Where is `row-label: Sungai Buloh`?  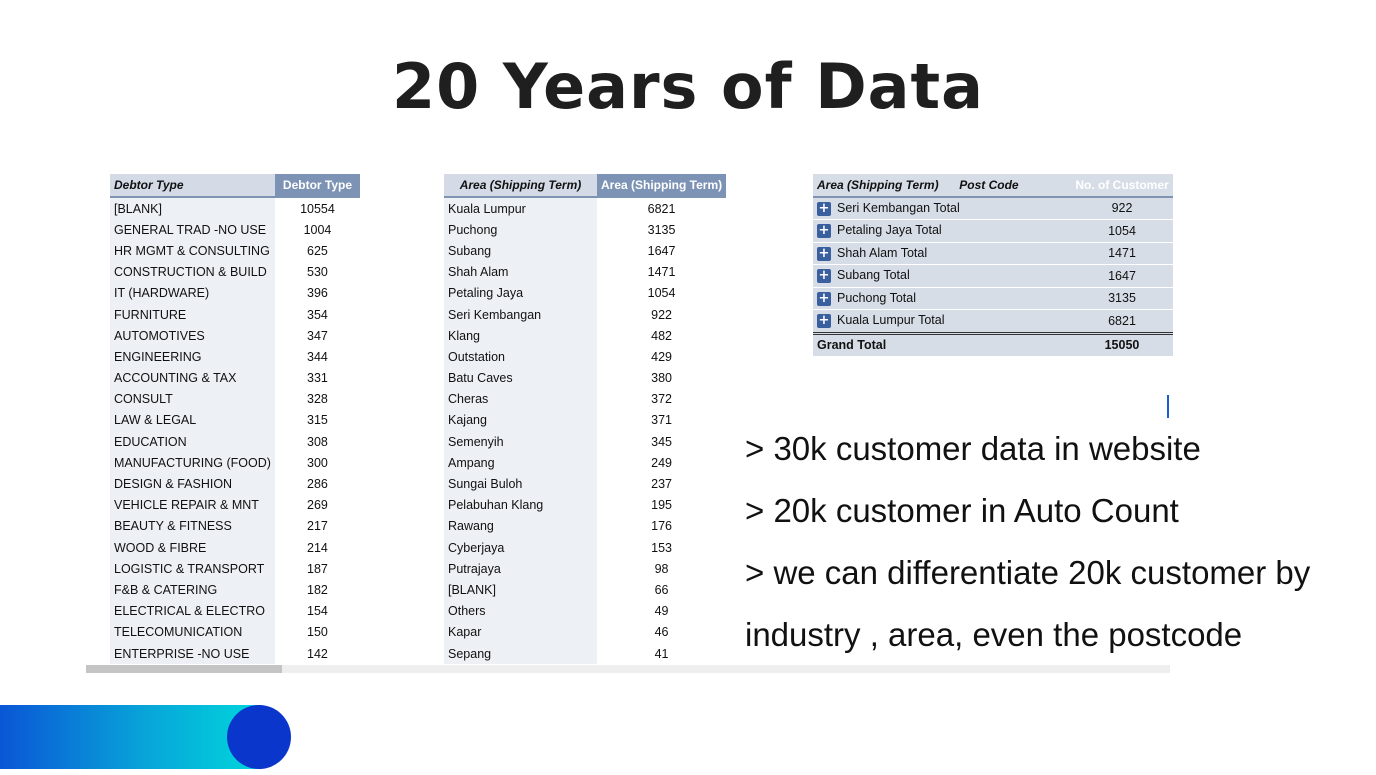
row-label: Sungai Buloh is located at coordinates (520, 484).